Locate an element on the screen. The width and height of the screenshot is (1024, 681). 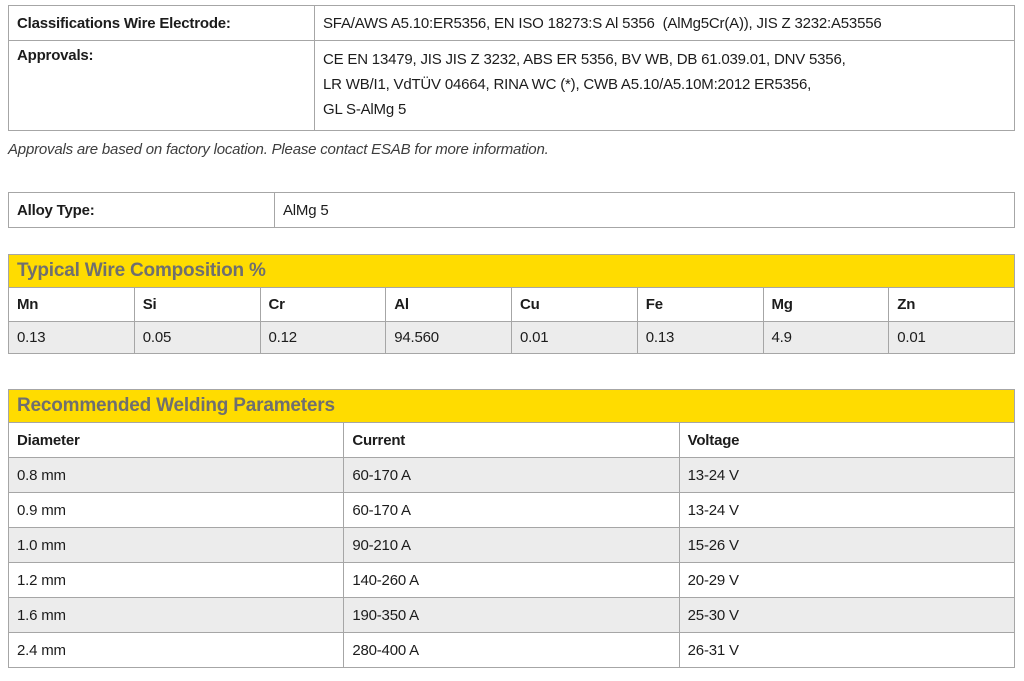
current-cell: 140-260 A is located at coordinates (511, 580).